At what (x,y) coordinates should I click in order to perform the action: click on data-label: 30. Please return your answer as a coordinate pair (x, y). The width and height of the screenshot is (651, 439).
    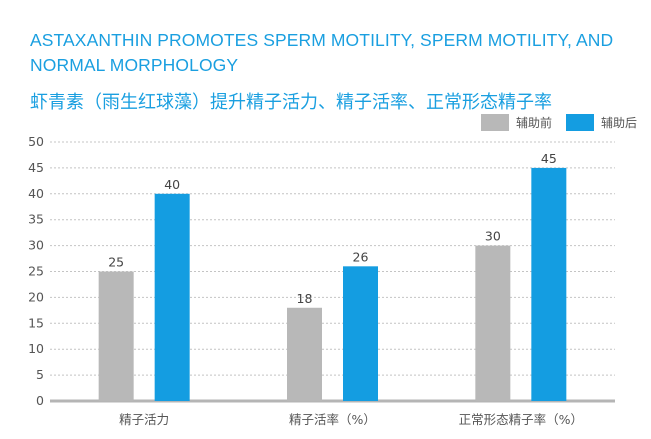
    Looking at the image, I should click on (493, 236).